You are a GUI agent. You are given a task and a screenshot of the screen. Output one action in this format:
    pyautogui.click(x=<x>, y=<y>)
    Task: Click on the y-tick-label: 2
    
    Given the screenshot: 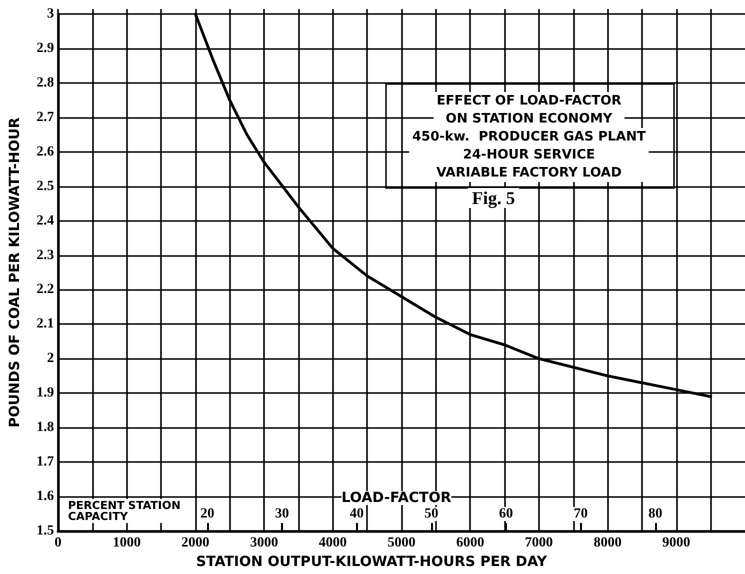 What is the action you would take?
    pyautogui.click(x=50, y=358)
    